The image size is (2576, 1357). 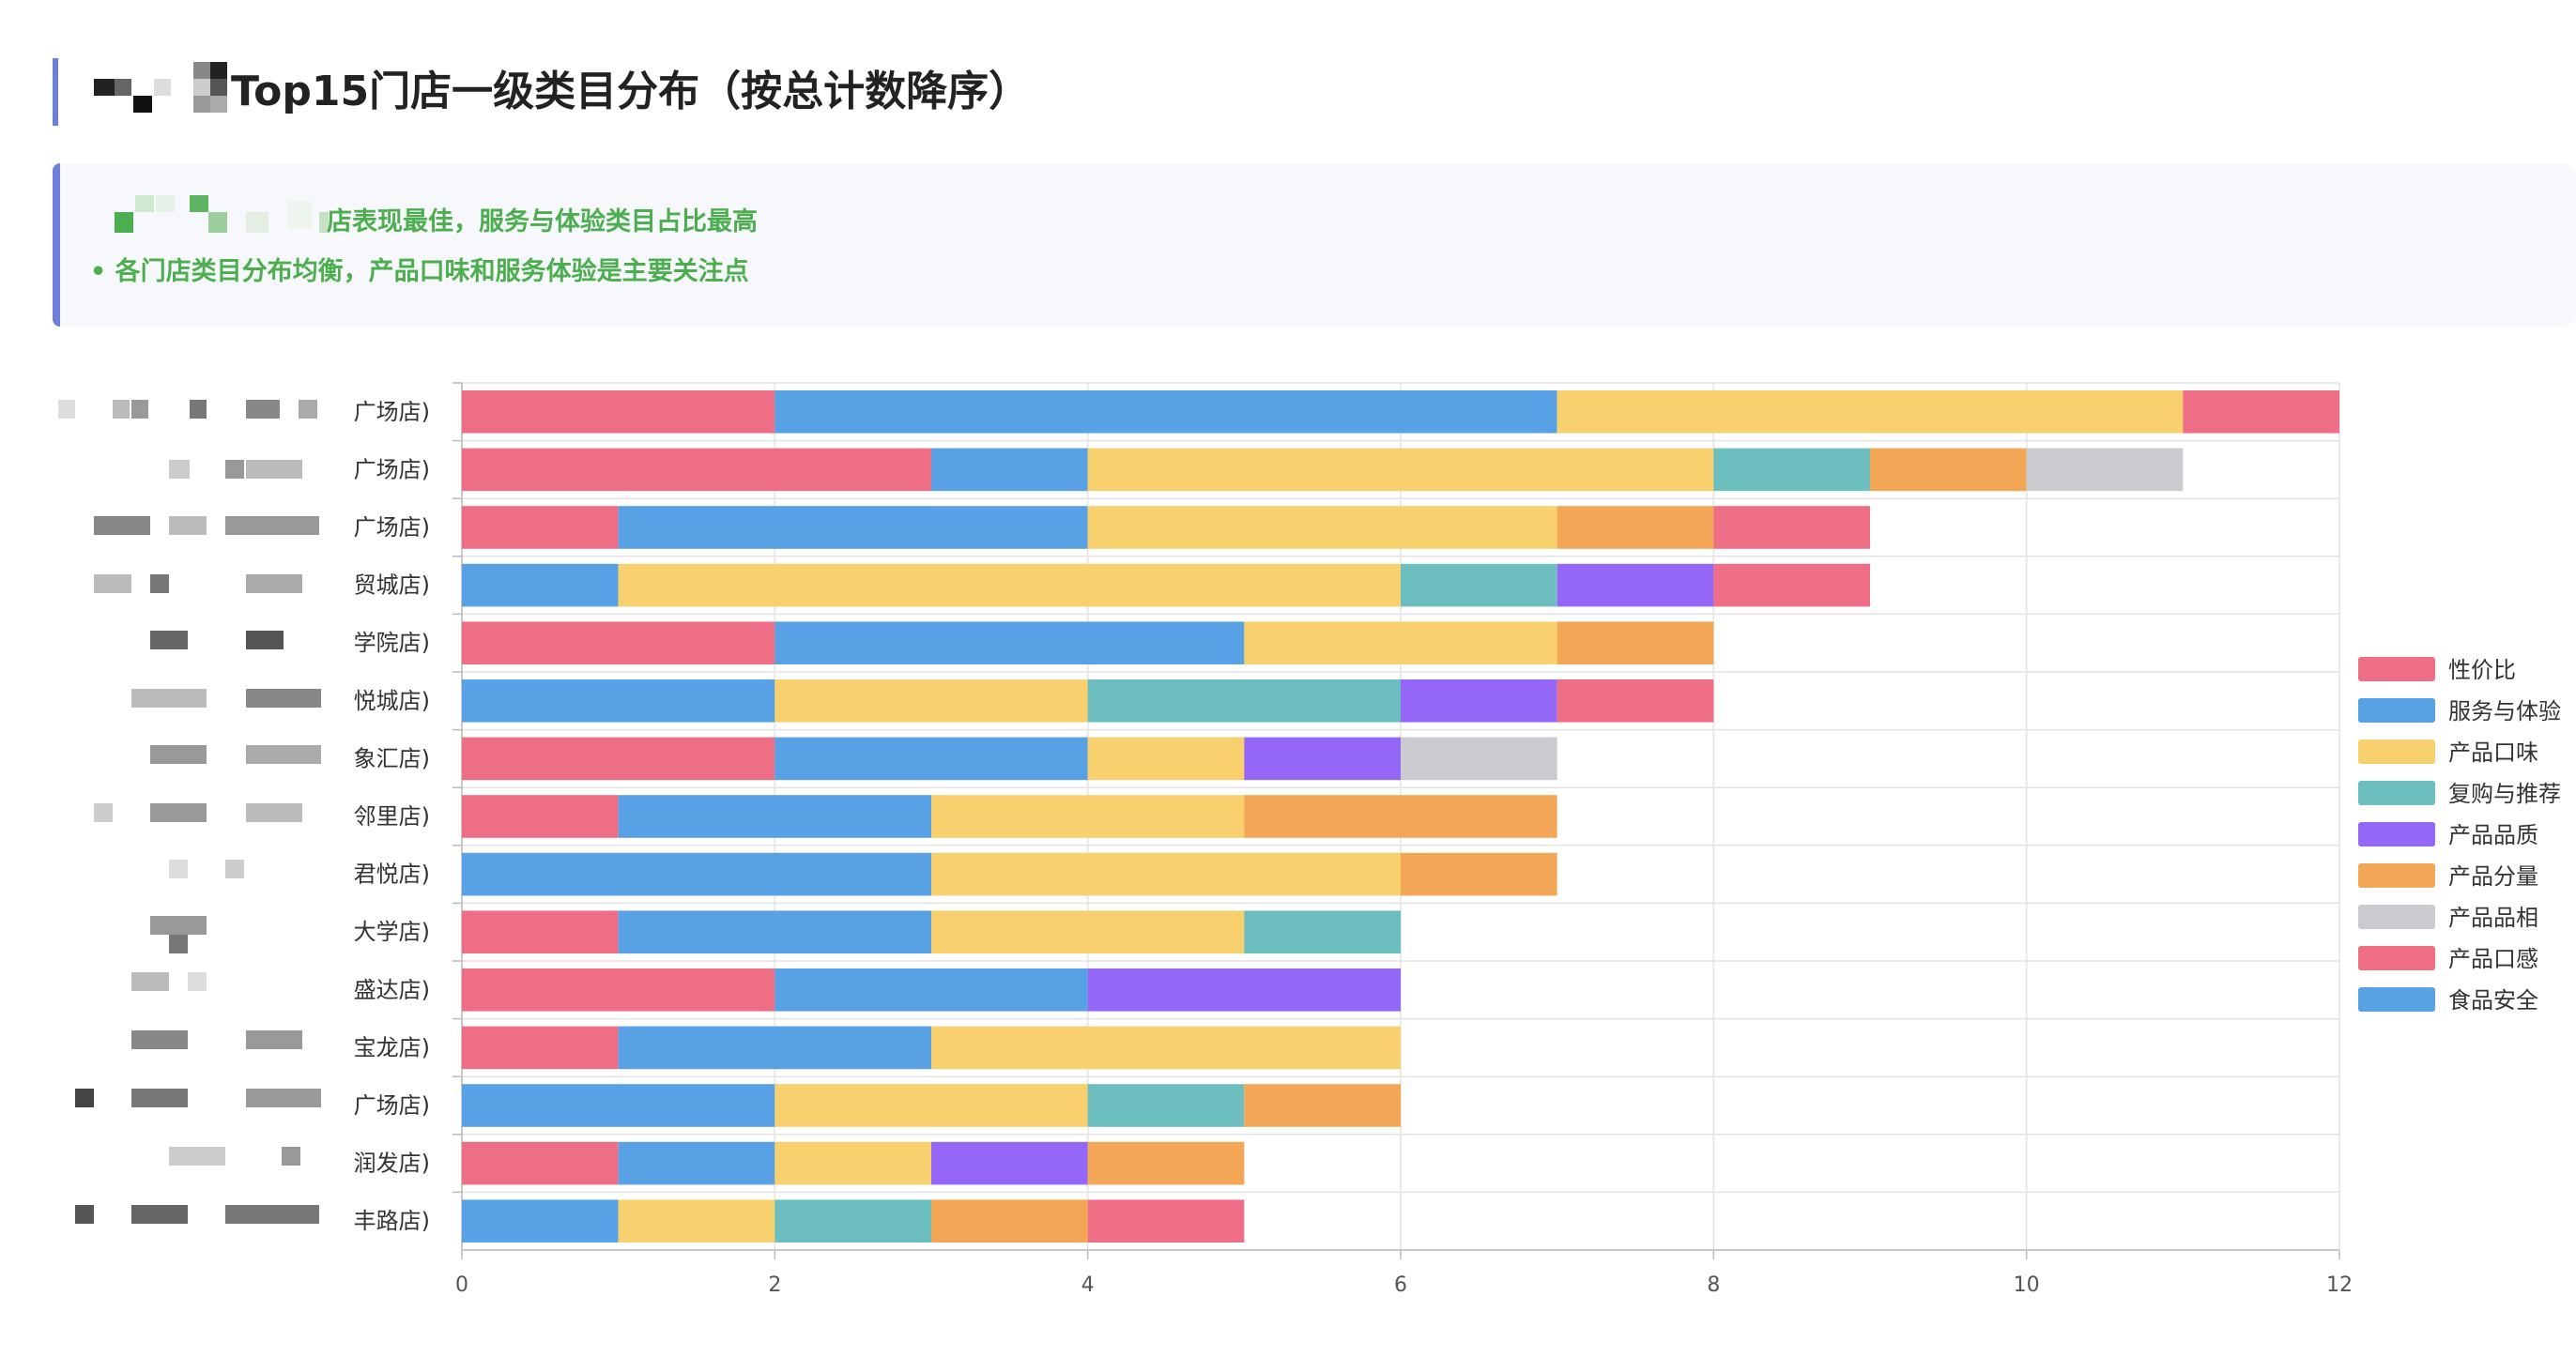 I want to click on category-label: 贸城店), so click(x=392, y=585).